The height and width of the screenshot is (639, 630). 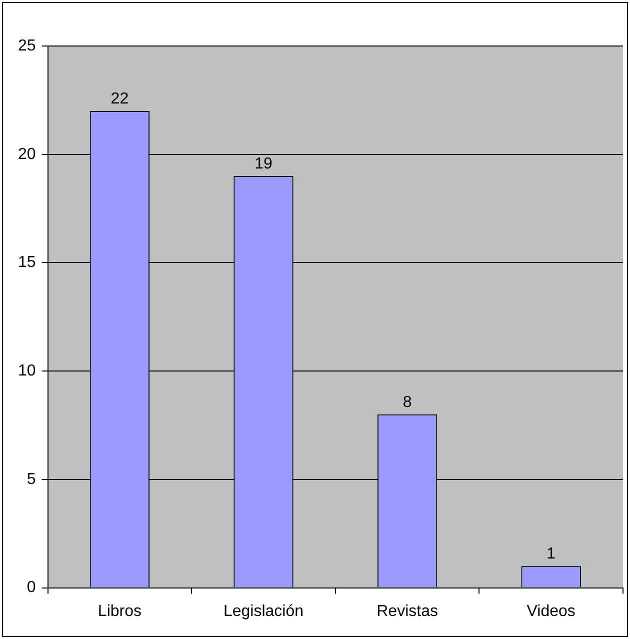 I want to click on x-tick-label: Videos, so click(x=551, y=611).